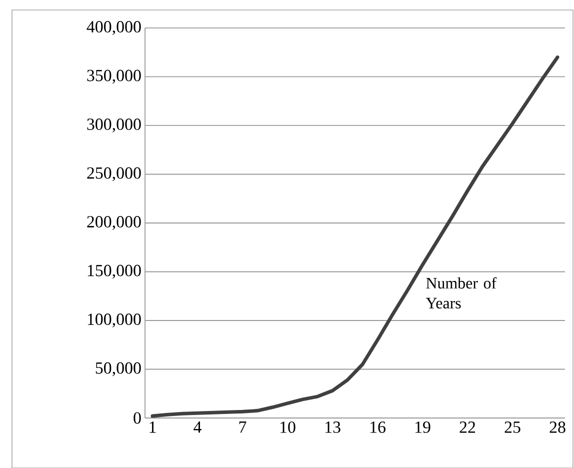  Describe the element at coordinates (558, 427) in the screenshot. I see `x-tick-label: 28` at that location.